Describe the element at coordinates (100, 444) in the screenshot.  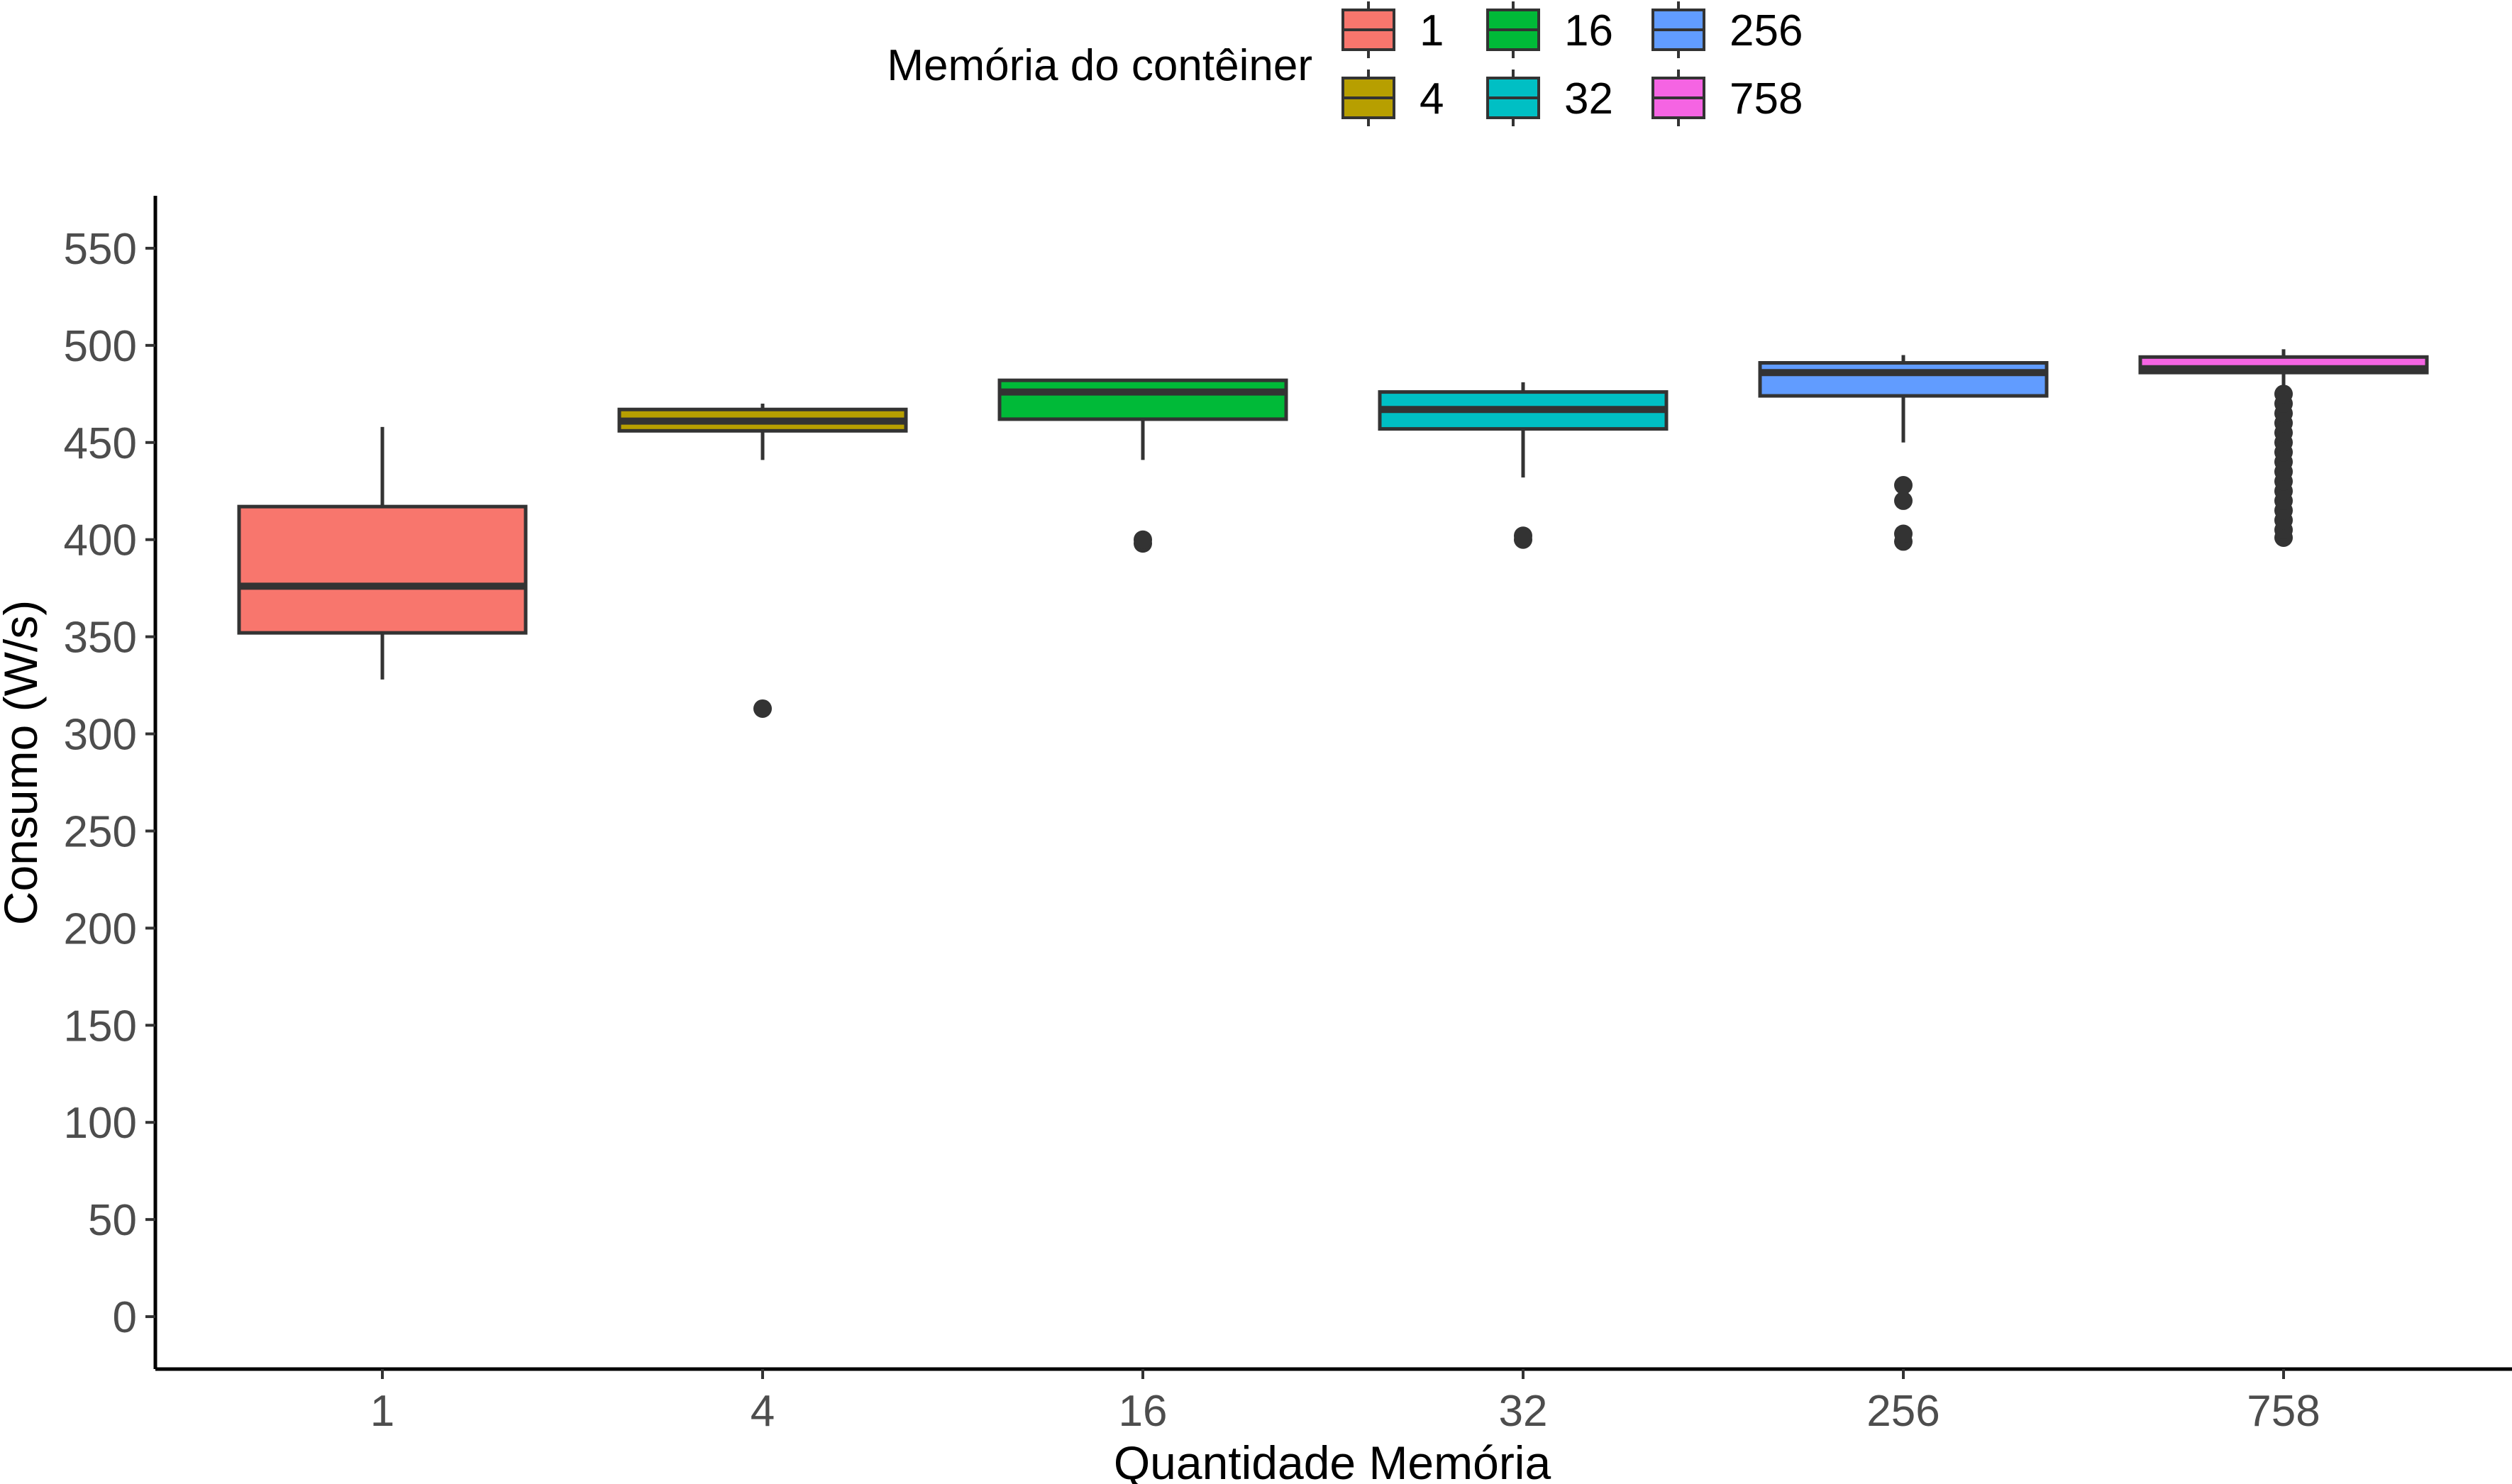
I see `y-tick-label-450: 450` at that location.